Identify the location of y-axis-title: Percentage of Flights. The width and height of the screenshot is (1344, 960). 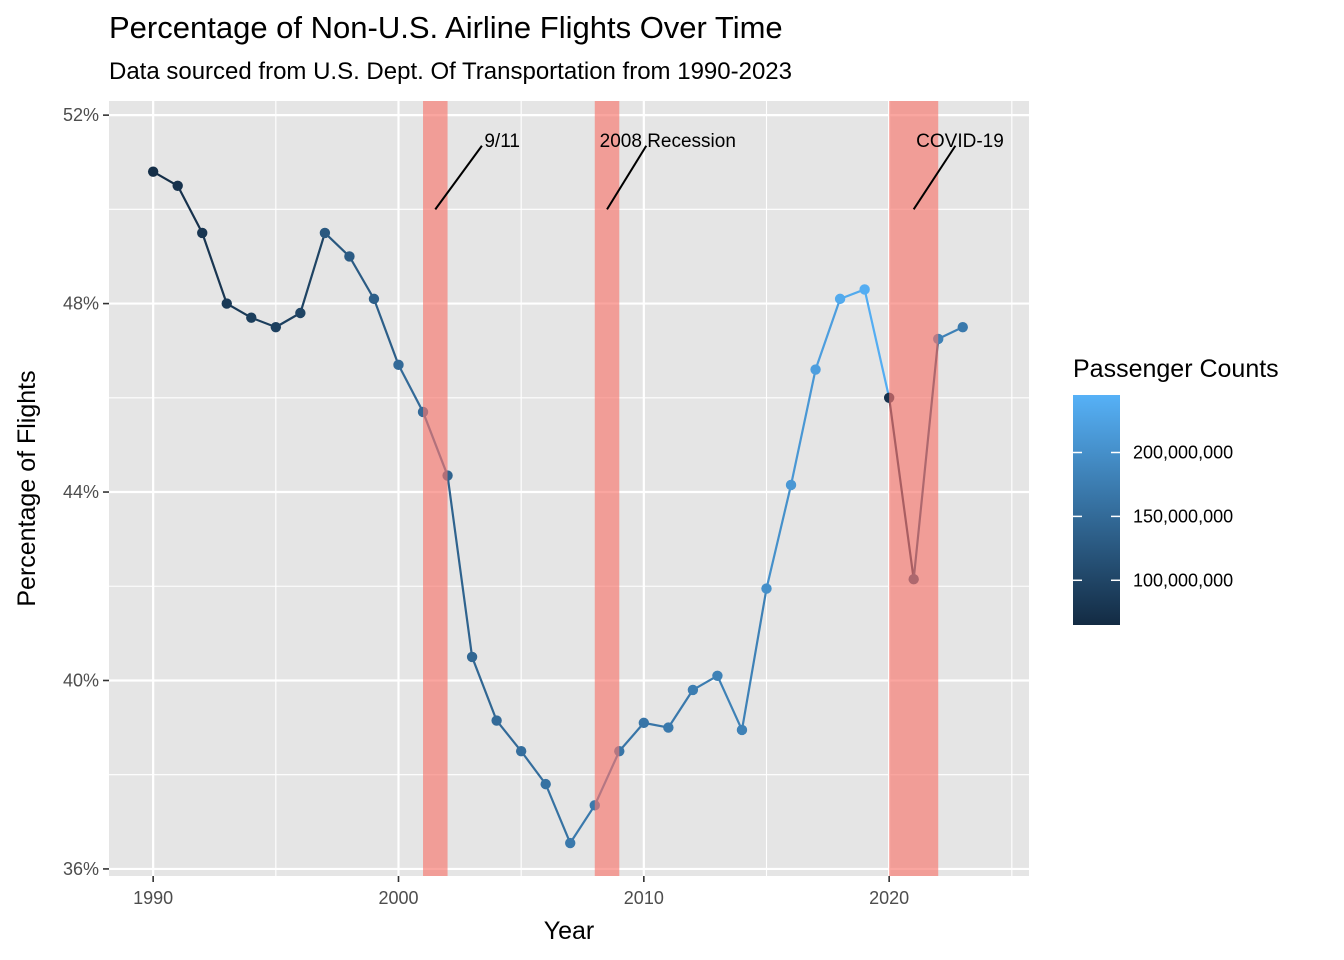
(27, 488).